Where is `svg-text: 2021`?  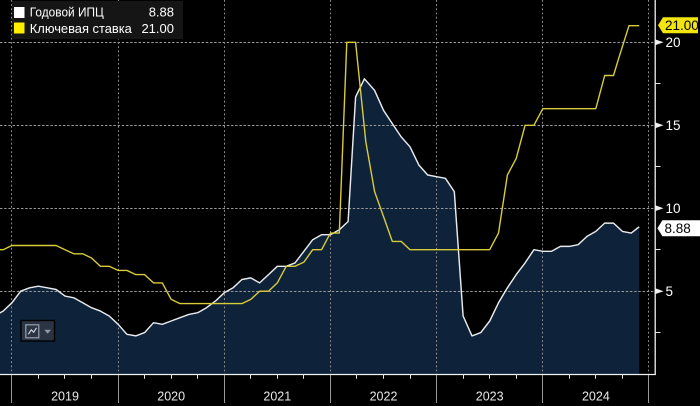
svg-text: 2021 is located at coordinates (277, 397).